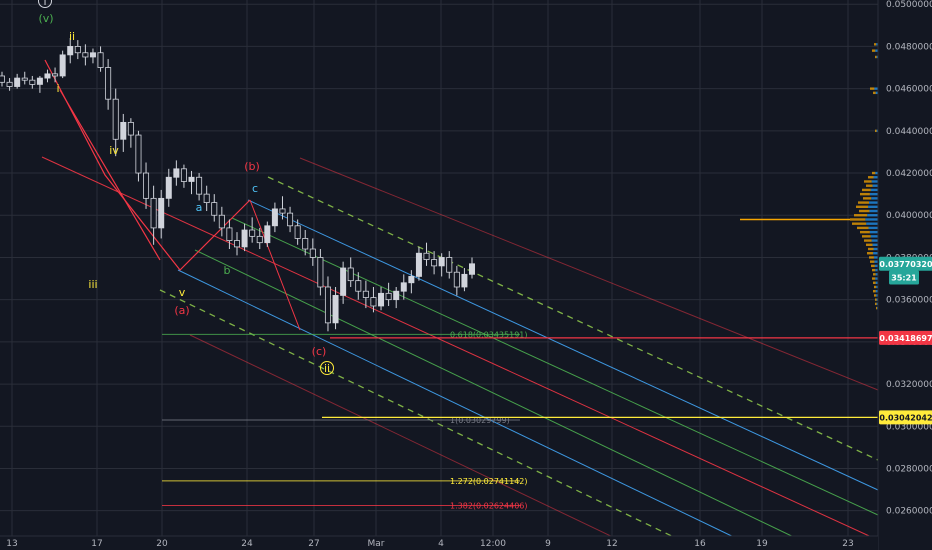  I want to click on wave-label: (c), so click(319, 351).